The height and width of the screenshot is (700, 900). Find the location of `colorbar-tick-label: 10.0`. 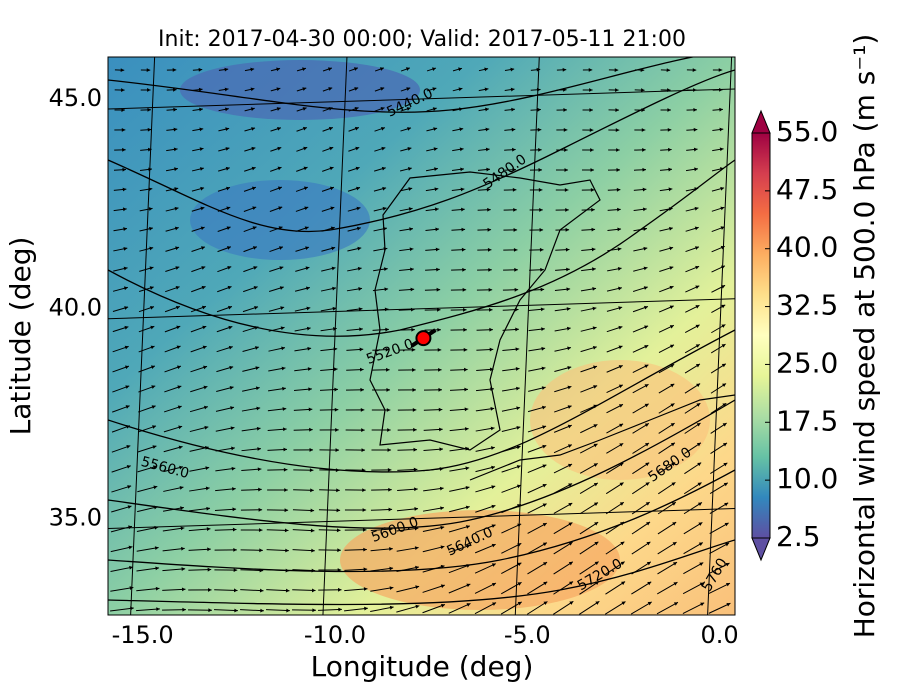

colorbar-tick-label: 10.0 is located at coordinates (807, 478).